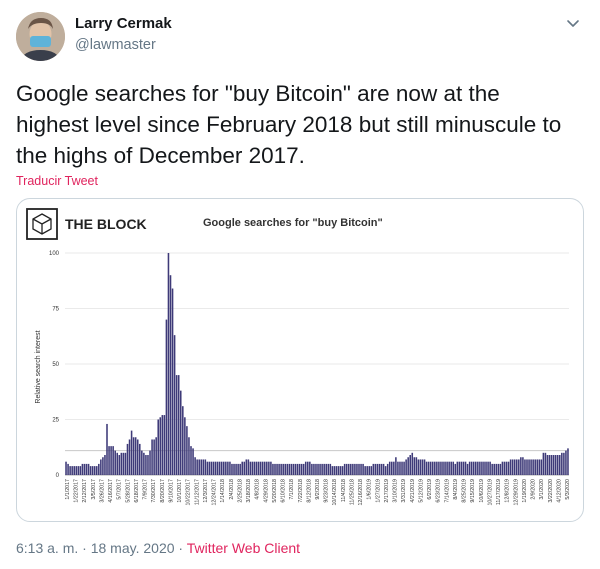  What do you see at coordinates (456, 489) in the screenshot?
I see `x-tick-label: 8/4/2019` at bounding box center [456, 489].